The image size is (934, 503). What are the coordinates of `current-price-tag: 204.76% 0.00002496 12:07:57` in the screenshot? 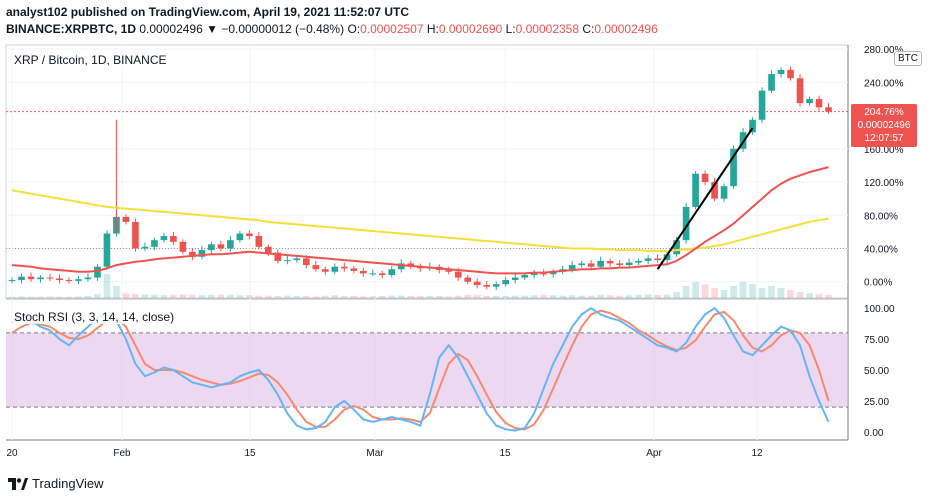 It's located at (884, 125).